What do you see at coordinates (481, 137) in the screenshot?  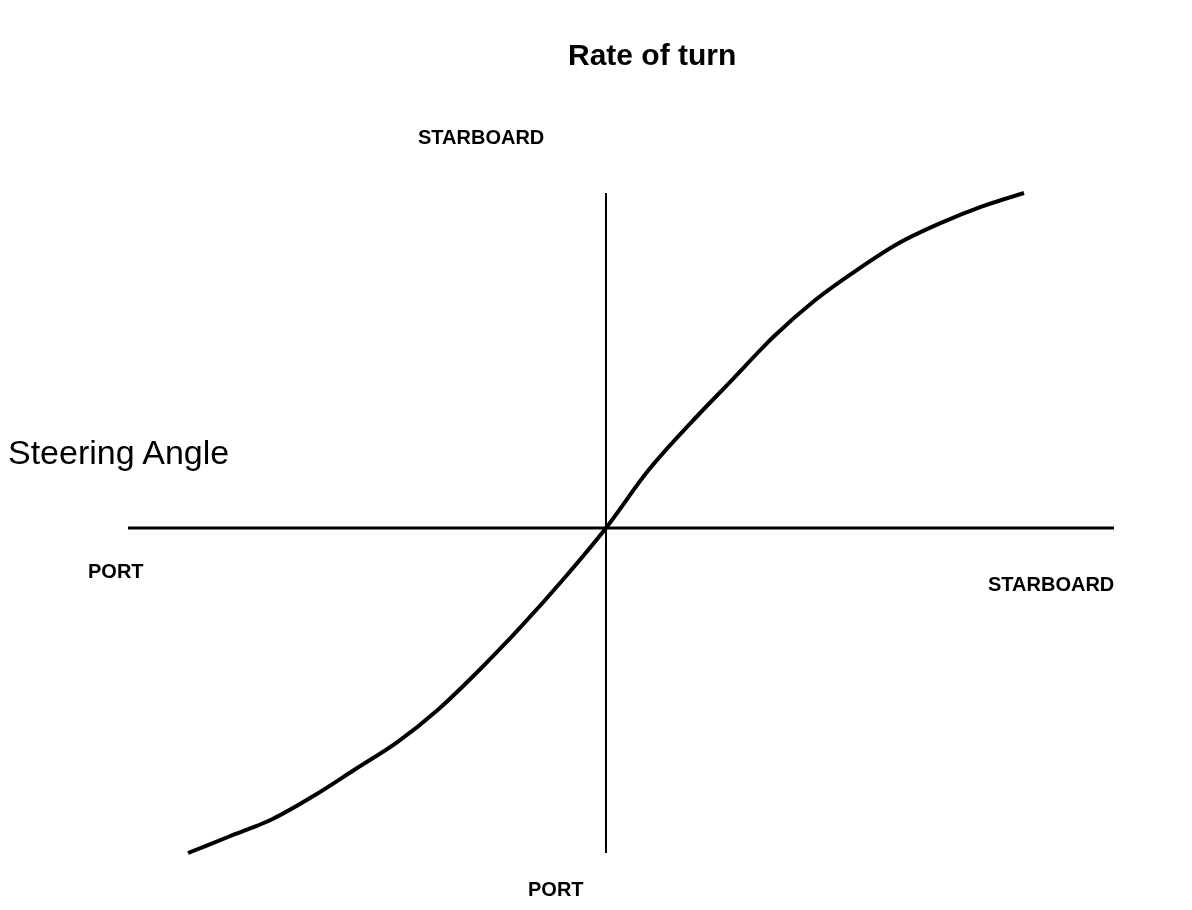 I see `text: STARBOARD` at bounding box center [481, 137].